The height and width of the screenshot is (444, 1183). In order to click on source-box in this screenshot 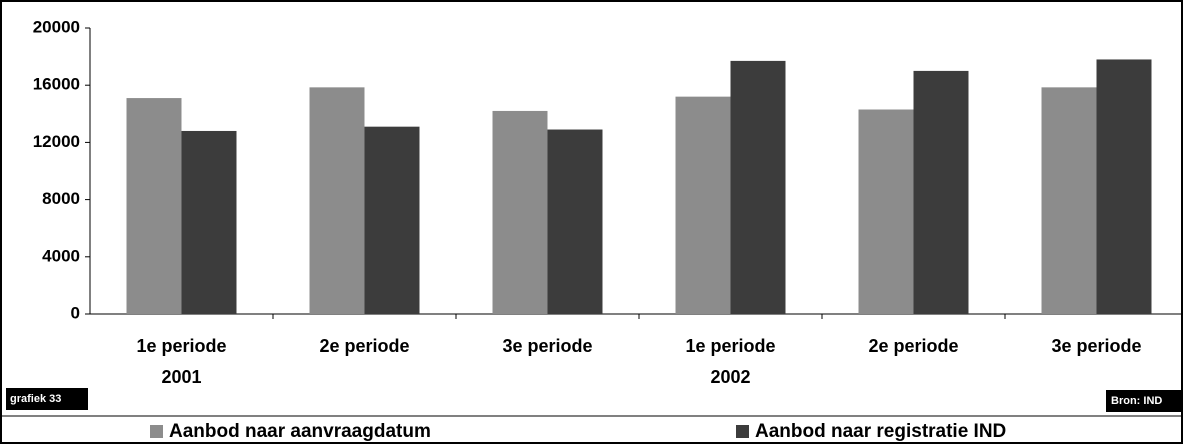, I will do `click(1144, 401)`.